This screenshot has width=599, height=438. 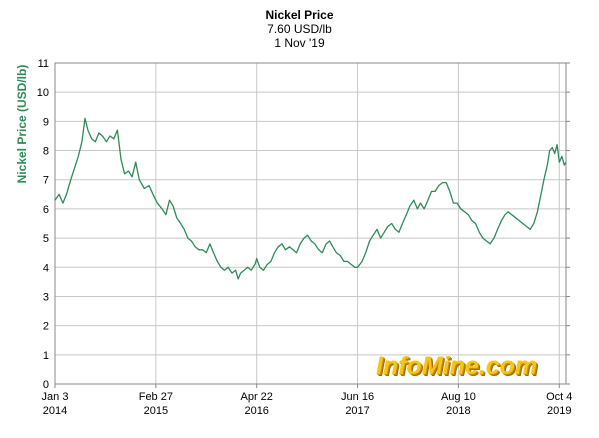 What do you see at coordinates (46, 152) in the screenshot?
I see `y-tick-label: 8` at bounding box center [46, 152].